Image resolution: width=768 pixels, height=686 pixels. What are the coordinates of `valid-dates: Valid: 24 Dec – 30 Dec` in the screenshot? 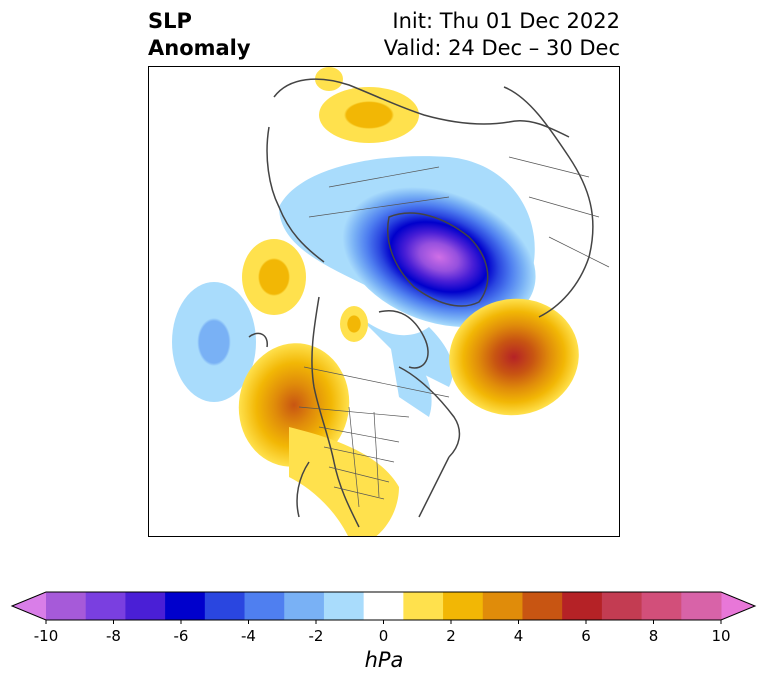 It's located at (501, 48).